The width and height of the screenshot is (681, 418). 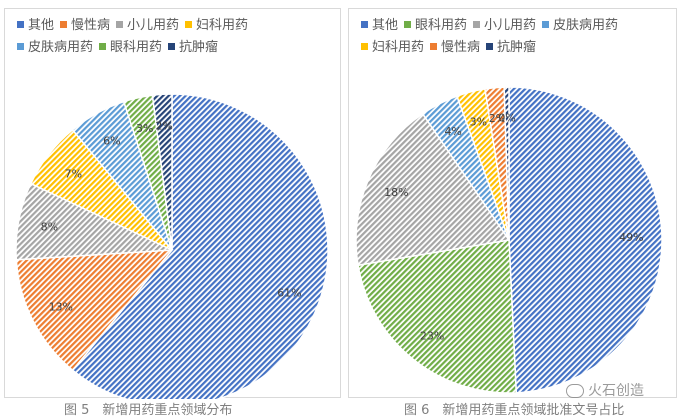 I want to click on watermark: 火石创造, so click(x=605, y=390).